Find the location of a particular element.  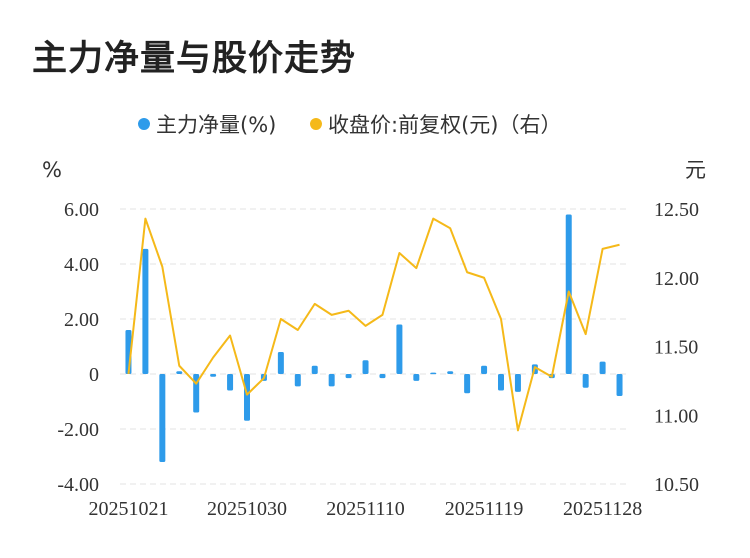

legend-line-label: 收盘价:前复权(元)（右） is located at coordinates (444, 125).